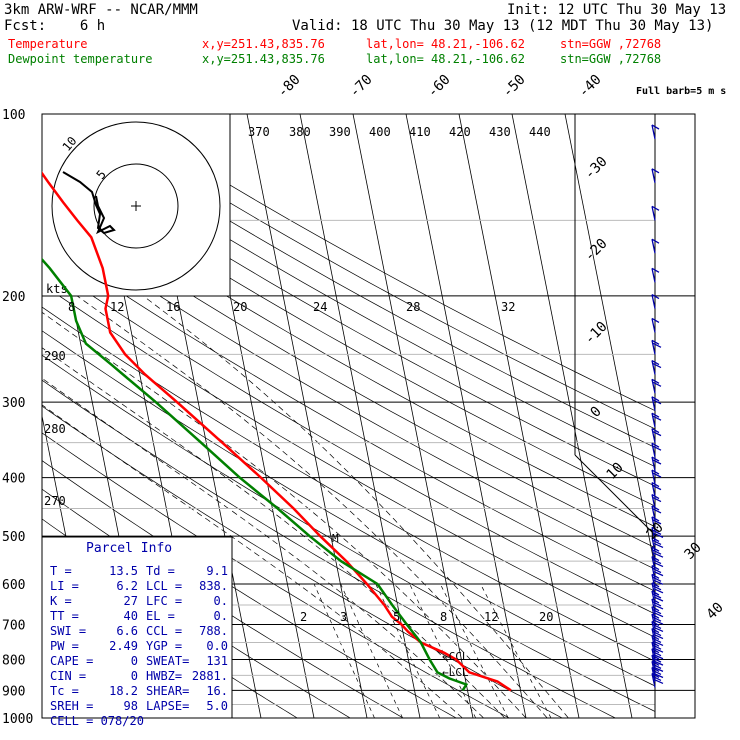 Image resolution: width=740 pixels, height=740 pixels. Describe the element at coordinates (443, 617) in the screenshot. I see `mixing-ratio-label: 8` at that location.